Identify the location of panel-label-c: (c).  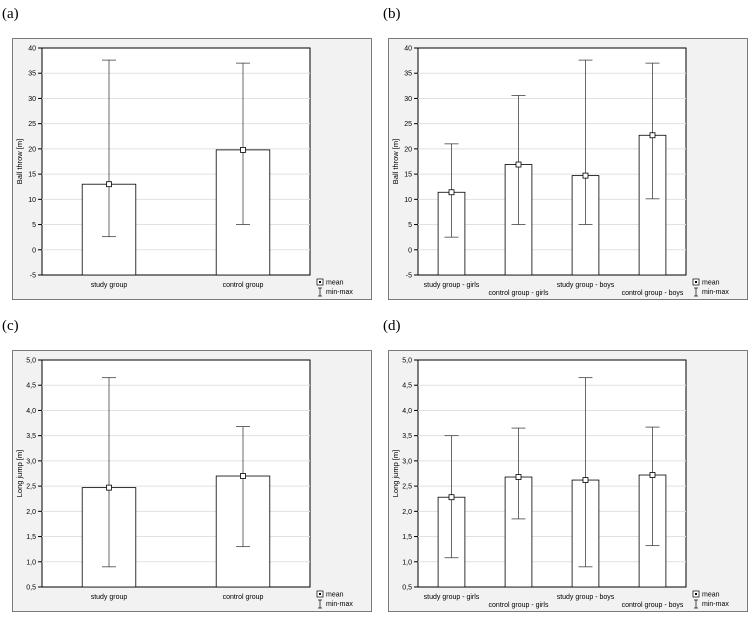
(10, 326).